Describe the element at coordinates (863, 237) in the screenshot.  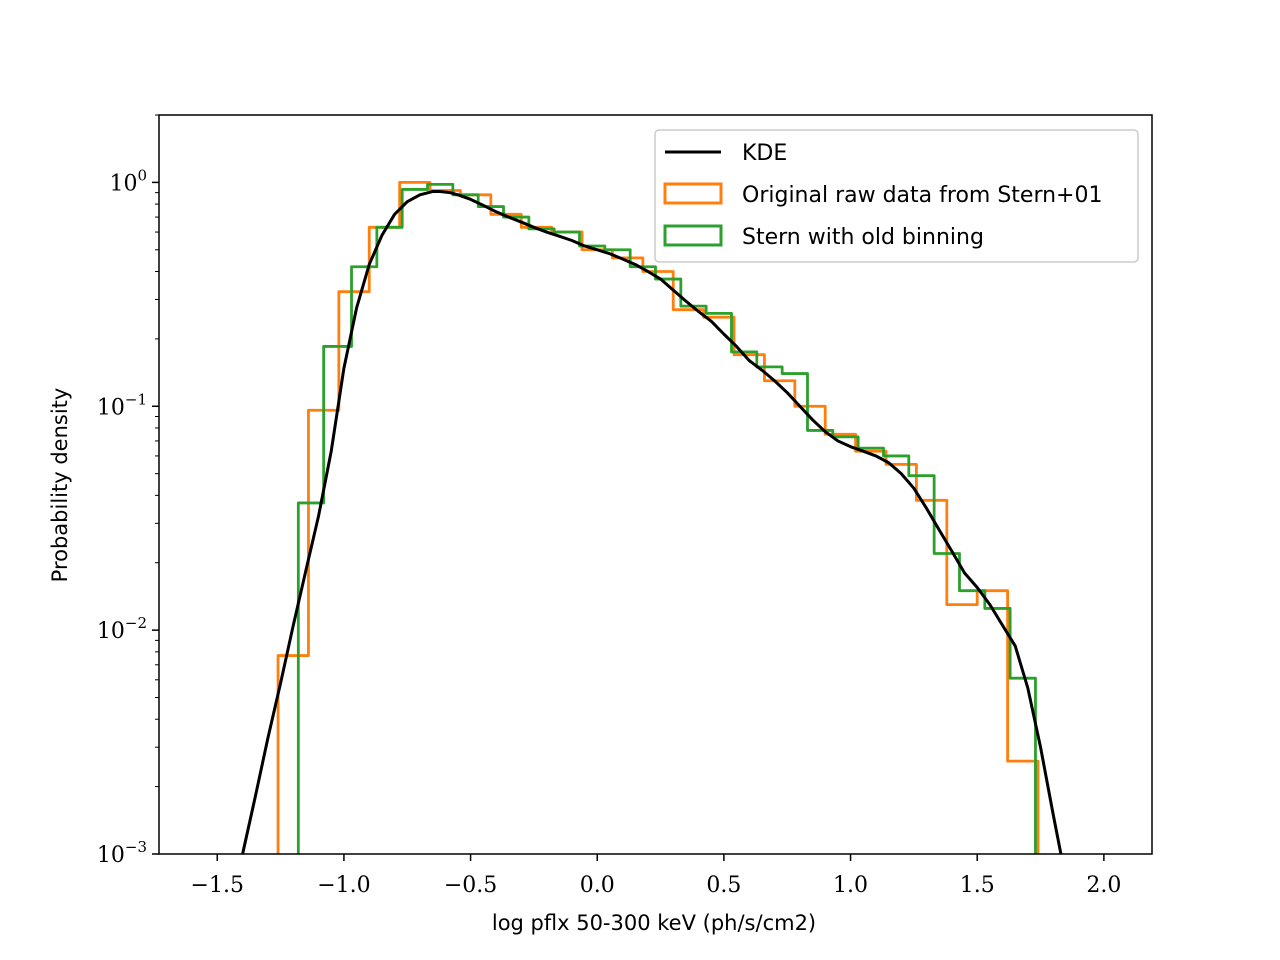
I see `legend-label-old-binning: Stern with old binning` at that location.